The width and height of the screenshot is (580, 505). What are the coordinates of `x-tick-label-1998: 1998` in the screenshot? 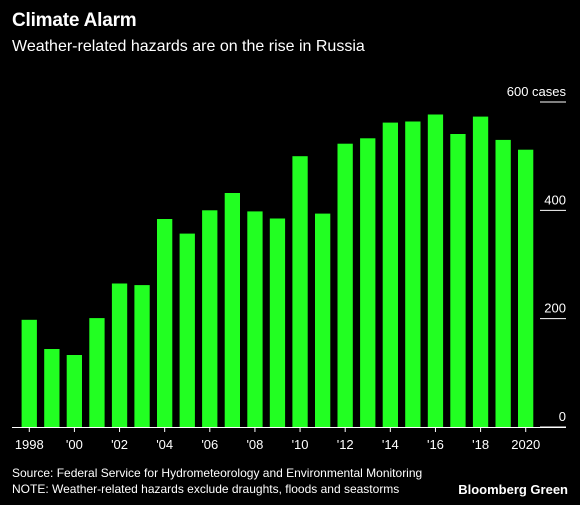 It's located at (29, 444).